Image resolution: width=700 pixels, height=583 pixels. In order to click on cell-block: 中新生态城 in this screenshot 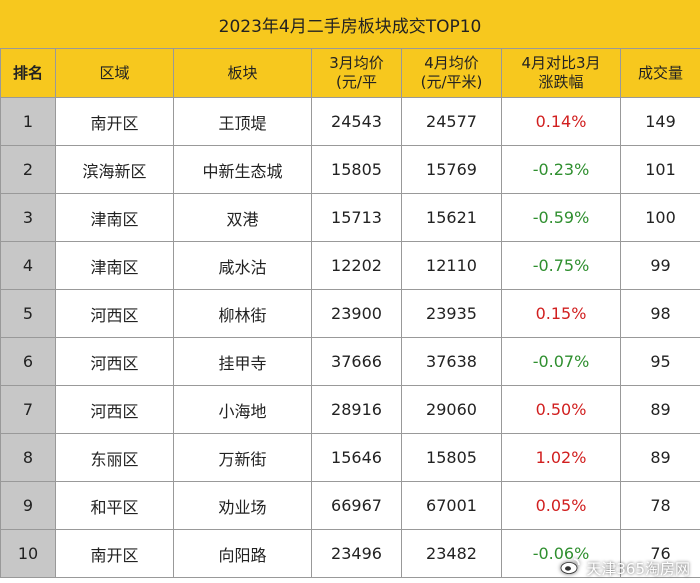, I will do `click(242, 169)`.